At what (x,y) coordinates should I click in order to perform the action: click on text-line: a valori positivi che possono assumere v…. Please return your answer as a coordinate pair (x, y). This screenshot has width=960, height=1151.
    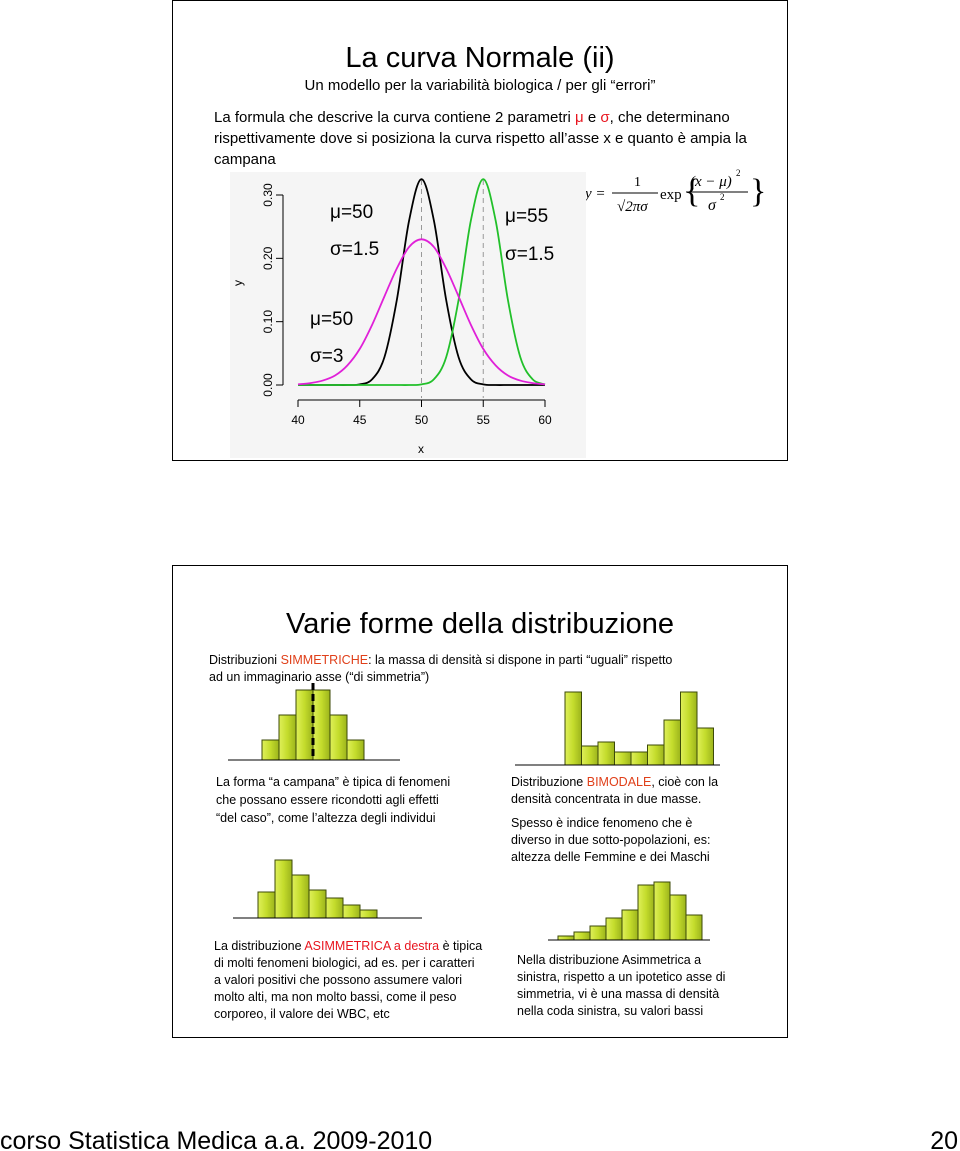
    Looking at the image, I should click on (338, 980).